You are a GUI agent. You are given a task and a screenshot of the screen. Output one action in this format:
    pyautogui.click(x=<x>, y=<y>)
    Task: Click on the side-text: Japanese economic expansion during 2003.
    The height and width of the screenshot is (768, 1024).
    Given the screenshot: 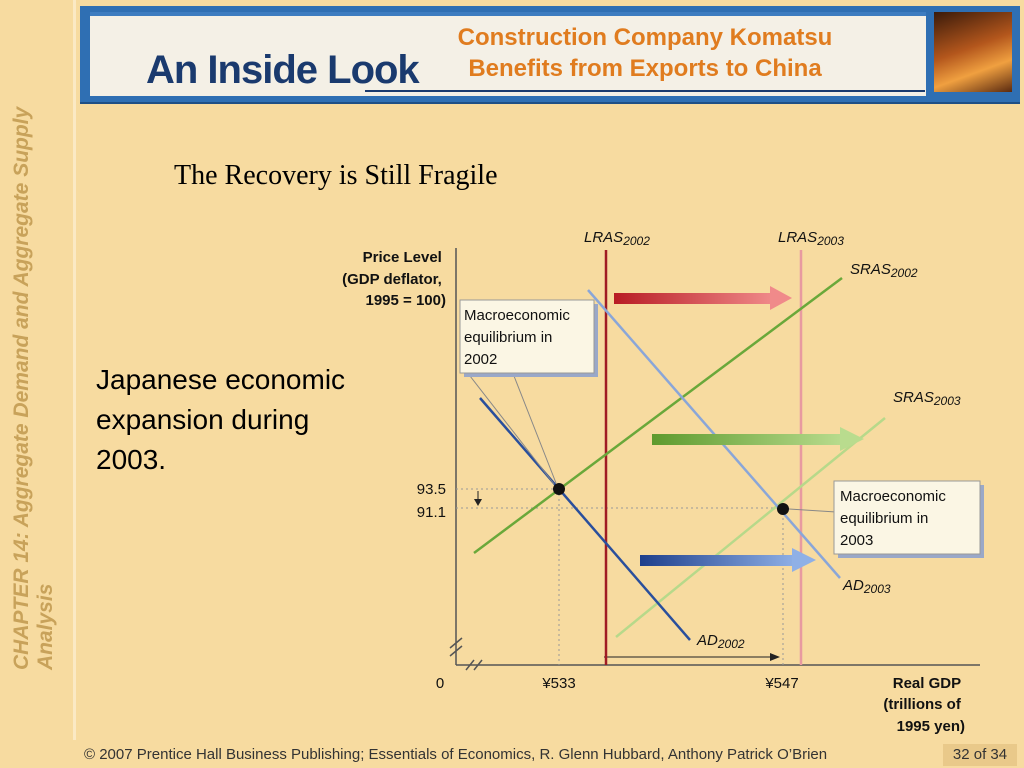 What is the action you would take?
    pyautogui.click(x=221, y=419)
    